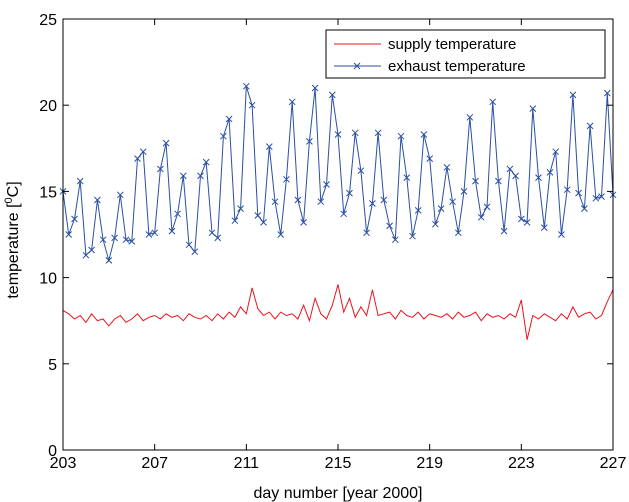 The image size is (629, 502). What do you see at coordinates (48, 106) in the screenshot?
I see `y-tick-label: 20` at bounding box center [48, 106].